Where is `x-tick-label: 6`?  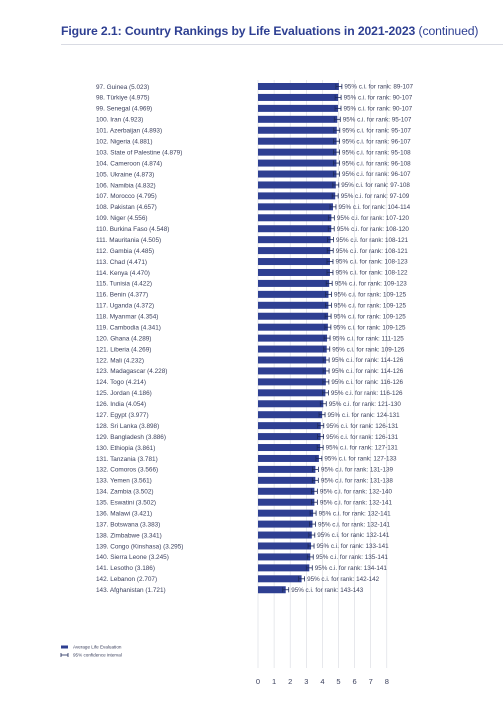
x-tick-label: 6 is located at coordinates (355, 681).